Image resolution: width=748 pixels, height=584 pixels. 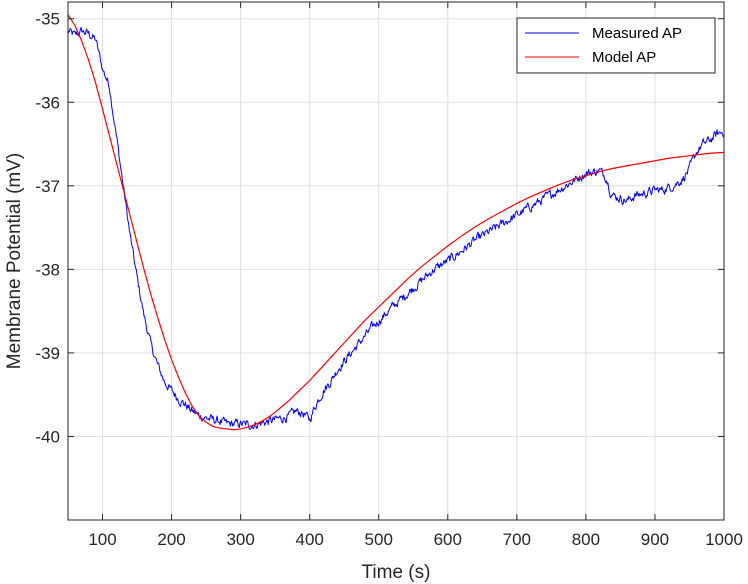 What do you see at coordinates (47, 102) in the screenshot?
I see `y-tick-label: -36` at bounding box center [47, 102].